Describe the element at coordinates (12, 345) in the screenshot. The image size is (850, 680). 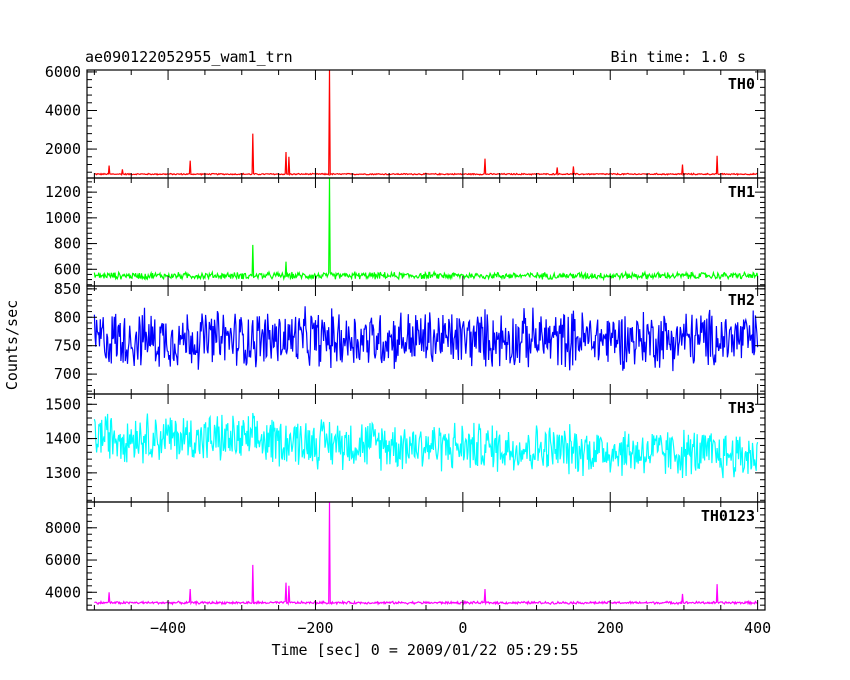
I see `y-axis-label: Counts/sec` at that location.